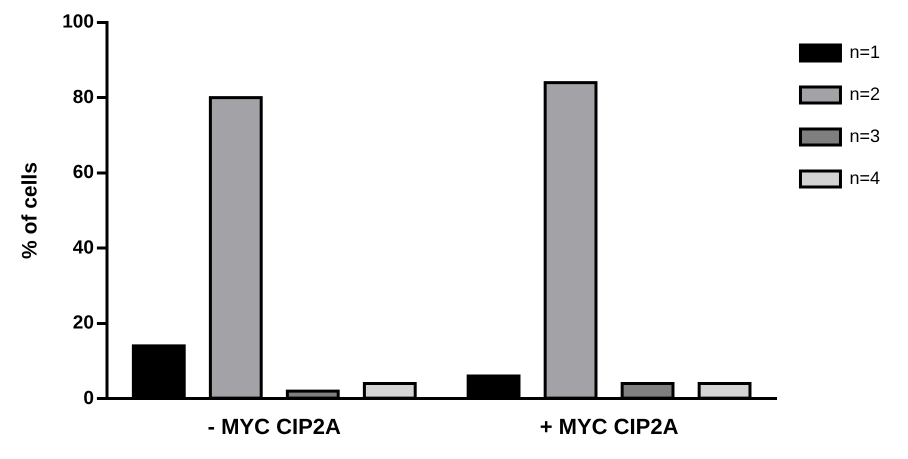 The height and width of the screenshot is (459, 908). I want to click on x-tick-label: - MYC CIP2A, so click(275, 426).